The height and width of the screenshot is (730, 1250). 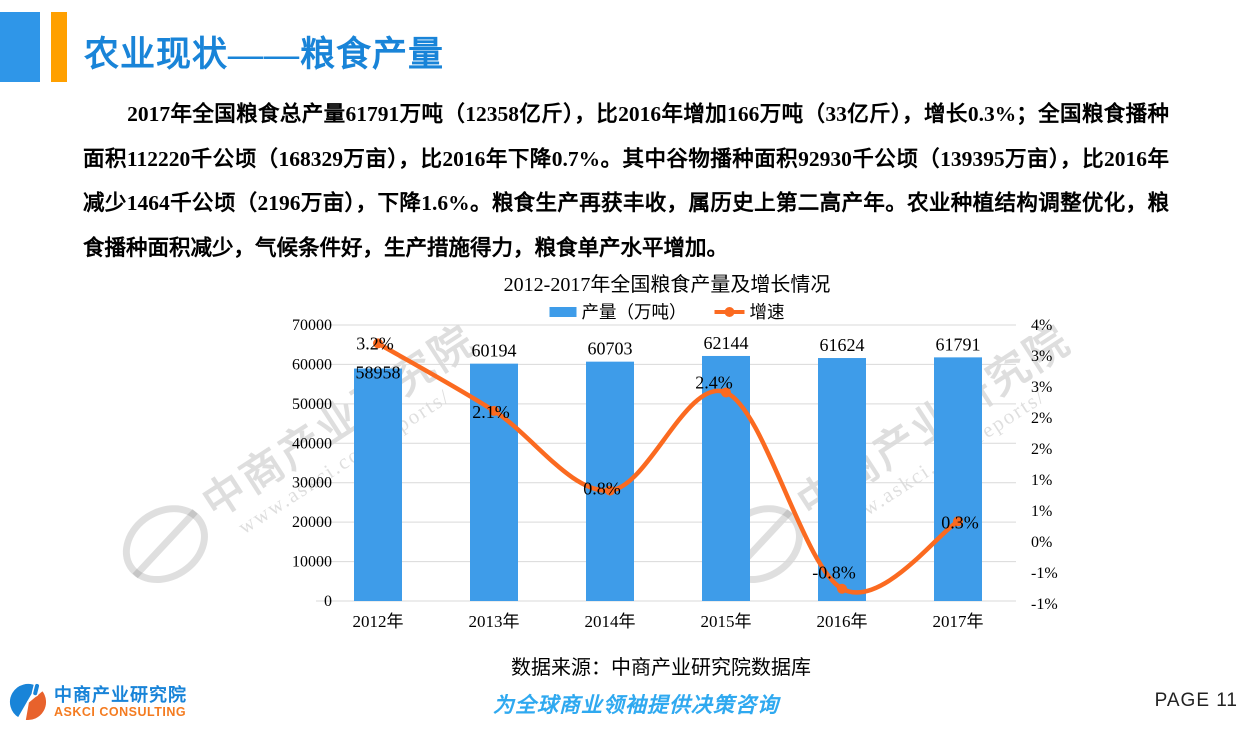 I want to click on chart-legend: 产量（万吨） 增速, so click(x=667, y=311).